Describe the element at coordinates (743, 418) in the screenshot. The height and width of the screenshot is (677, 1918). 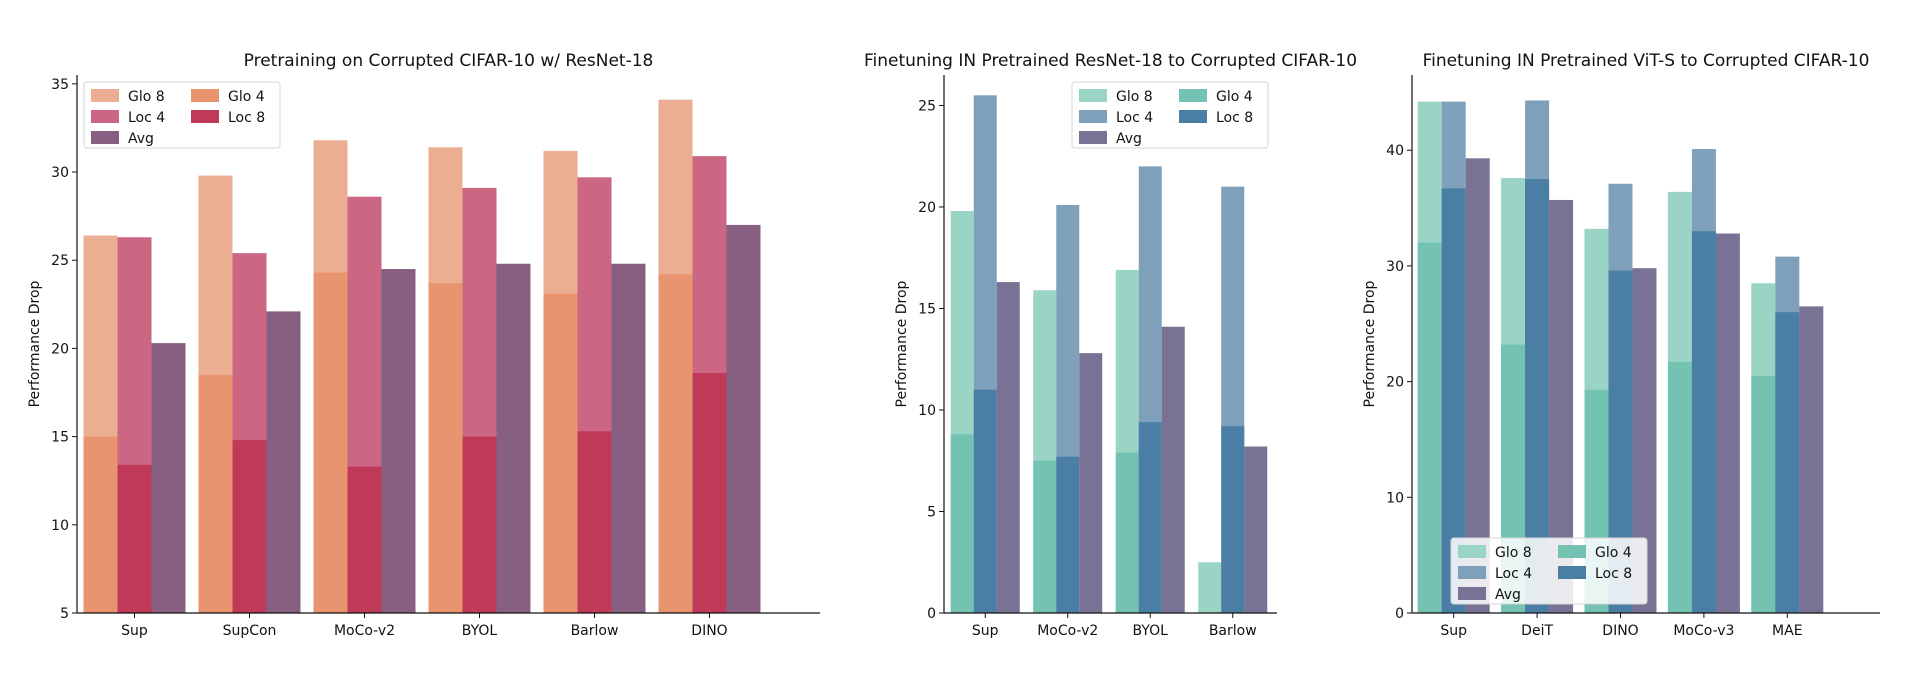
I see `bar-avg-dino` at that location.